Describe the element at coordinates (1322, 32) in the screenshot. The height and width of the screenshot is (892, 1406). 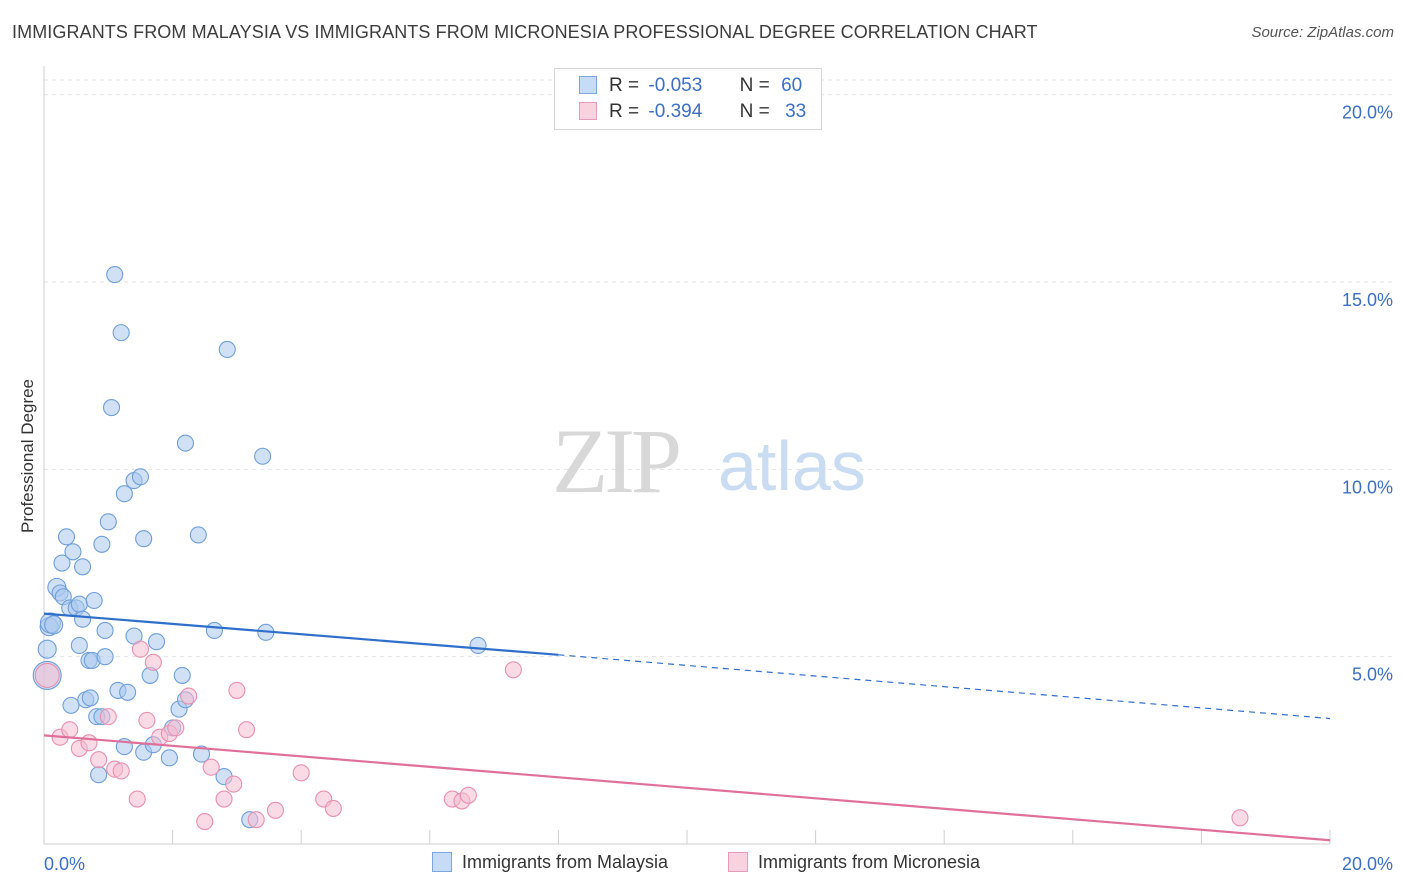
I see `source-credit: Source: ZipAtlas.com` at that location.